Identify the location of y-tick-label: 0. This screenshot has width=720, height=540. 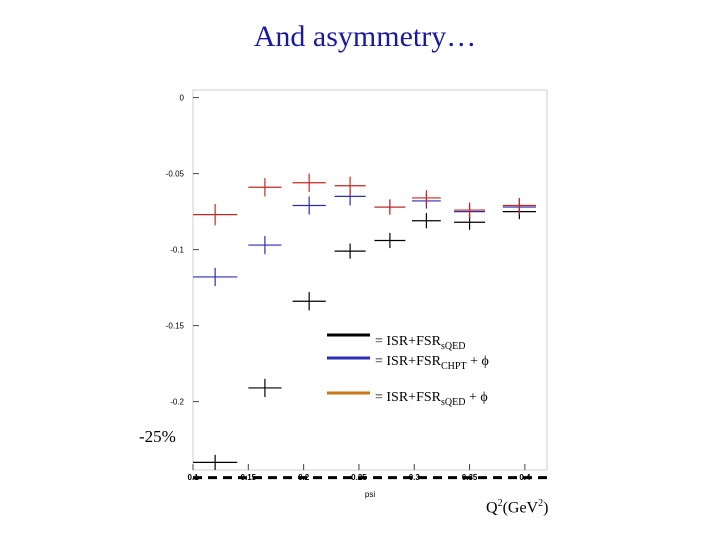
(182, 98).